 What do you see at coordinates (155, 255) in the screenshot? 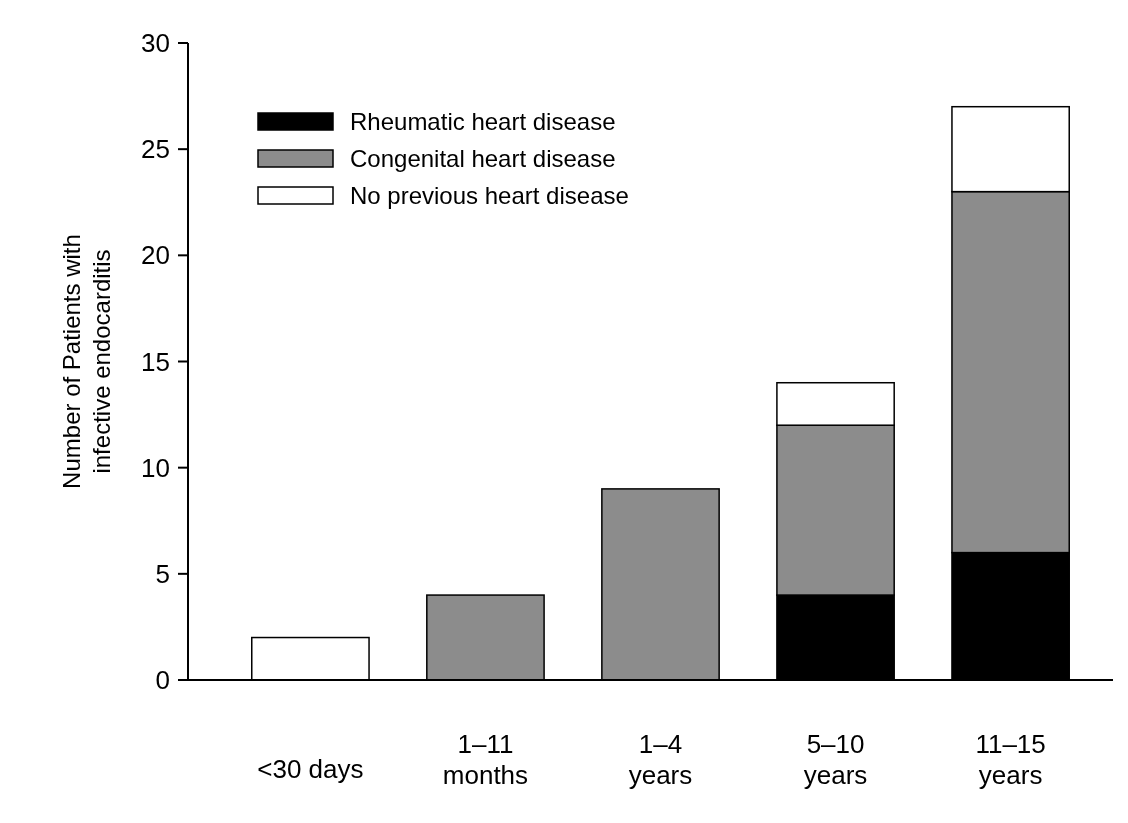
I see `y-tick-label: 20` at bounding box center [155, 255].